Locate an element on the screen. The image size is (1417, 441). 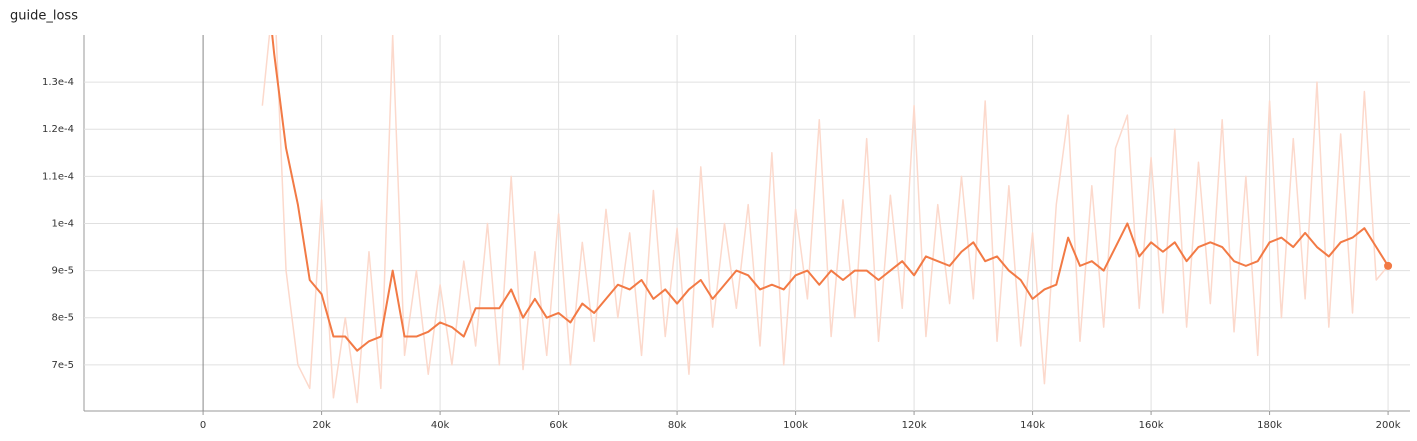
end-point is located at coordinates (1388, 265).